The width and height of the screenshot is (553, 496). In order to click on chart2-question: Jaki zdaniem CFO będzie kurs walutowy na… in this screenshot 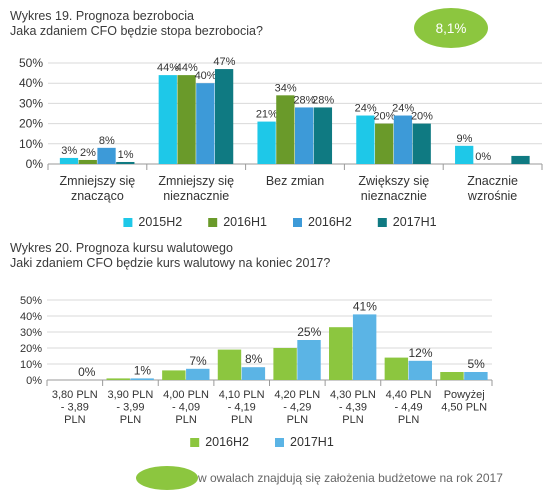, I will do `click(170, 263)`.